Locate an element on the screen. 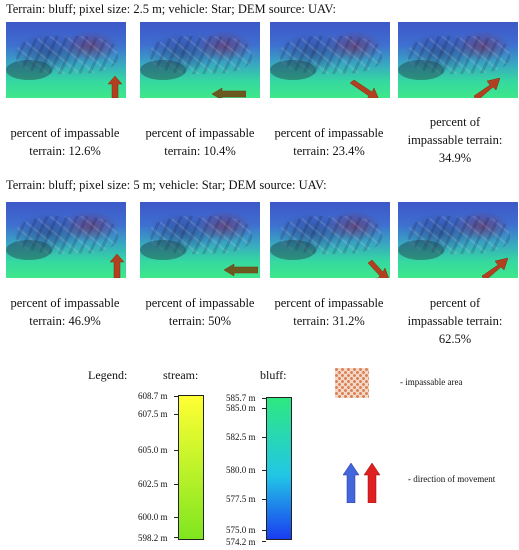 Image resolution: width=519 pixels, height=550 pixels. stream-colorbar is located at coordinates (191, 467).